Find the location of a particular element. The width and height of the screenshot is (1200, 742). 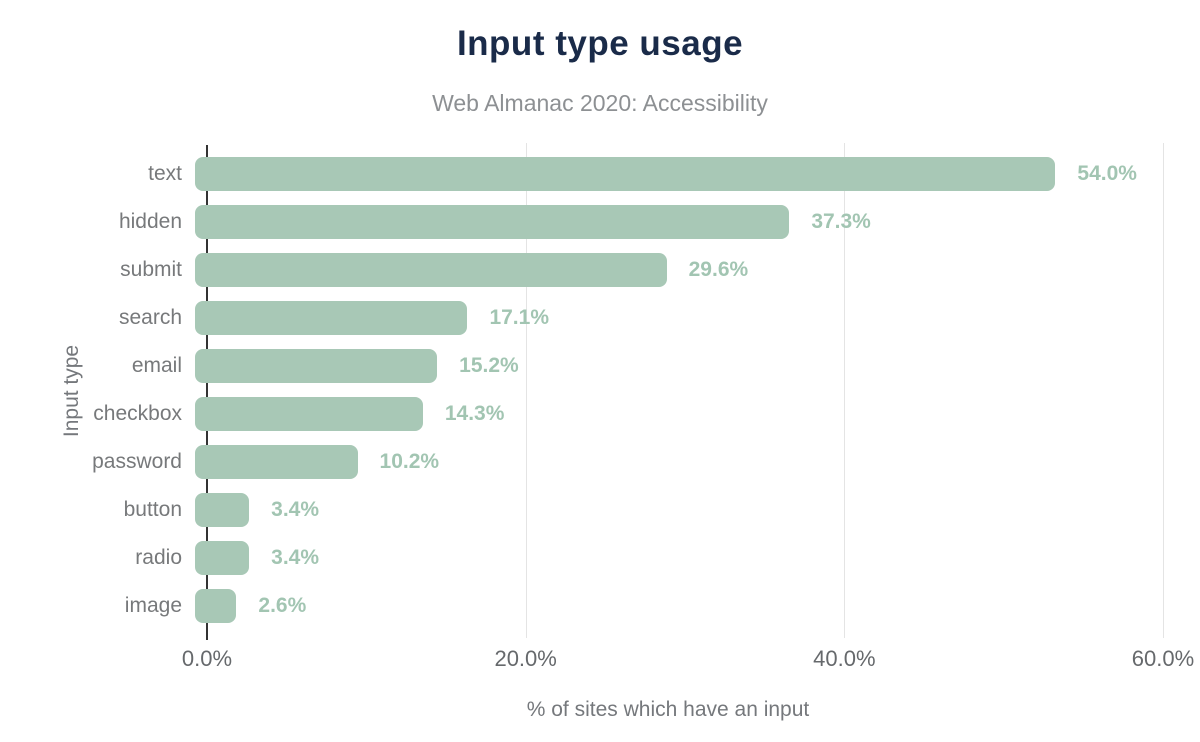

value-label: 14.3% is located at coordinates (474, 413).